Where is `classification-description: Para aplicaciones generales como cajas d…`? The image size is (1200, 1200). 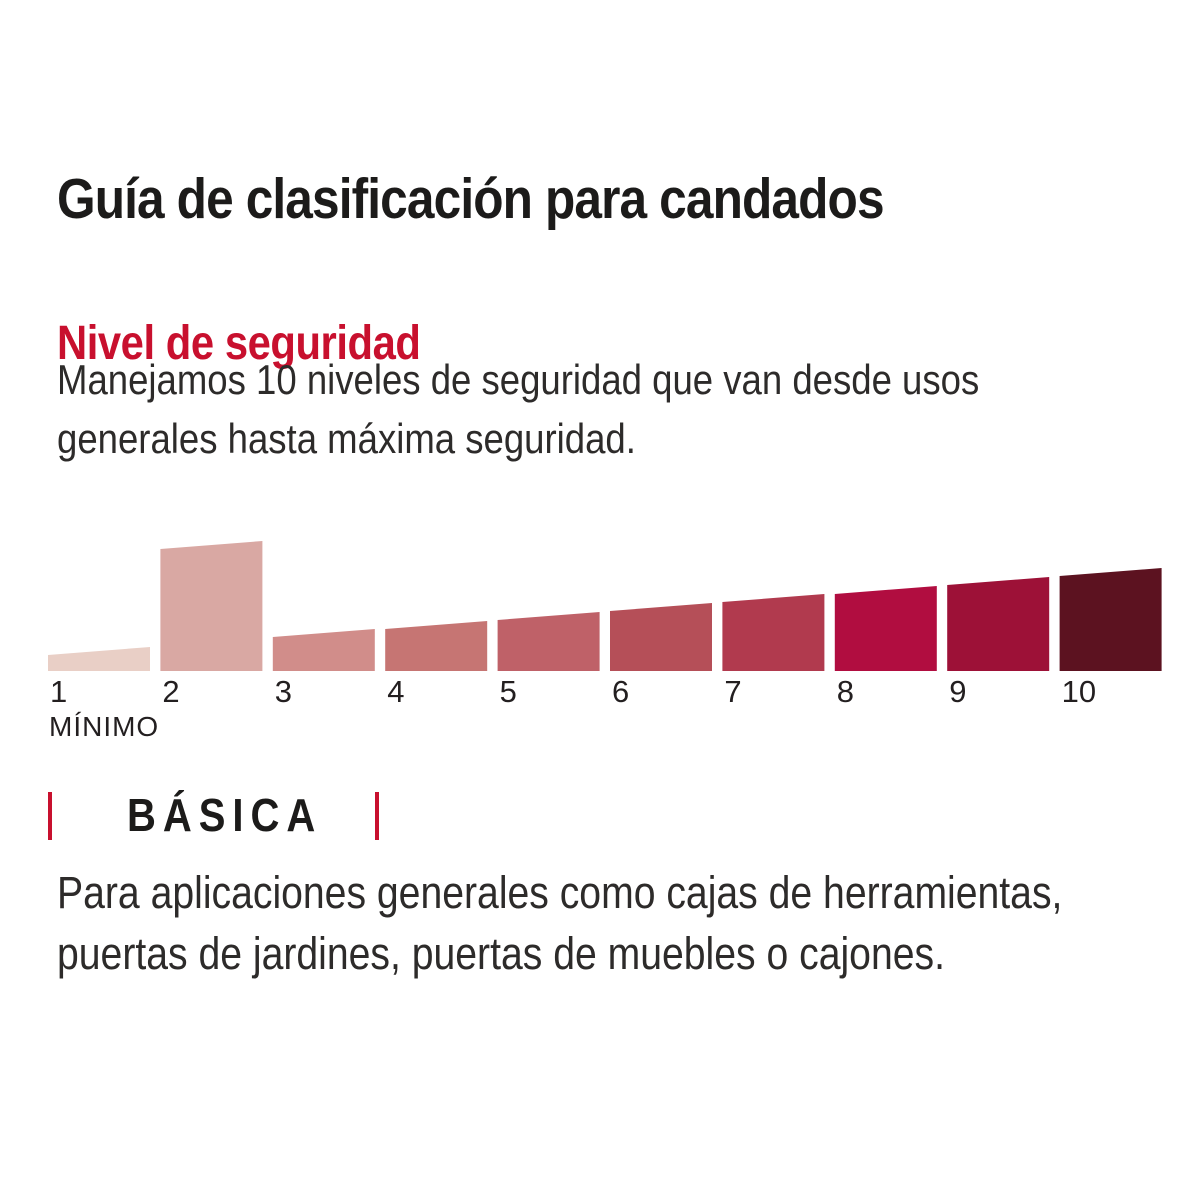
classification-description: Para aplicaciones generales como cajas d… is located at coordinates (559, 923).